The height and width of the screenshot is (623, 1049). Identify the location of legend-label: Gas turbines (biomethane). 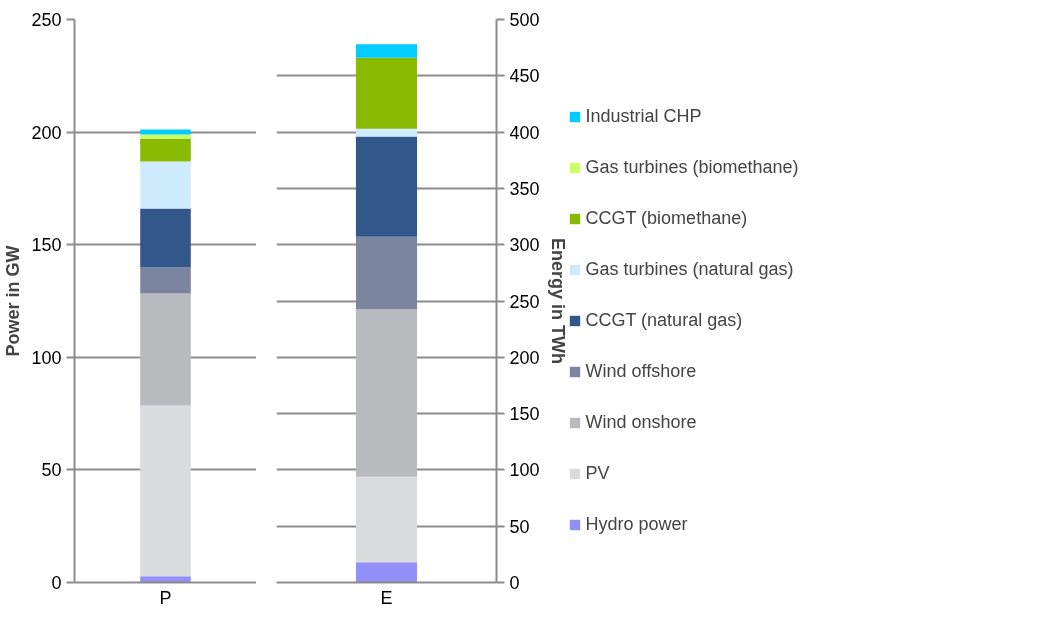
(692, 167).